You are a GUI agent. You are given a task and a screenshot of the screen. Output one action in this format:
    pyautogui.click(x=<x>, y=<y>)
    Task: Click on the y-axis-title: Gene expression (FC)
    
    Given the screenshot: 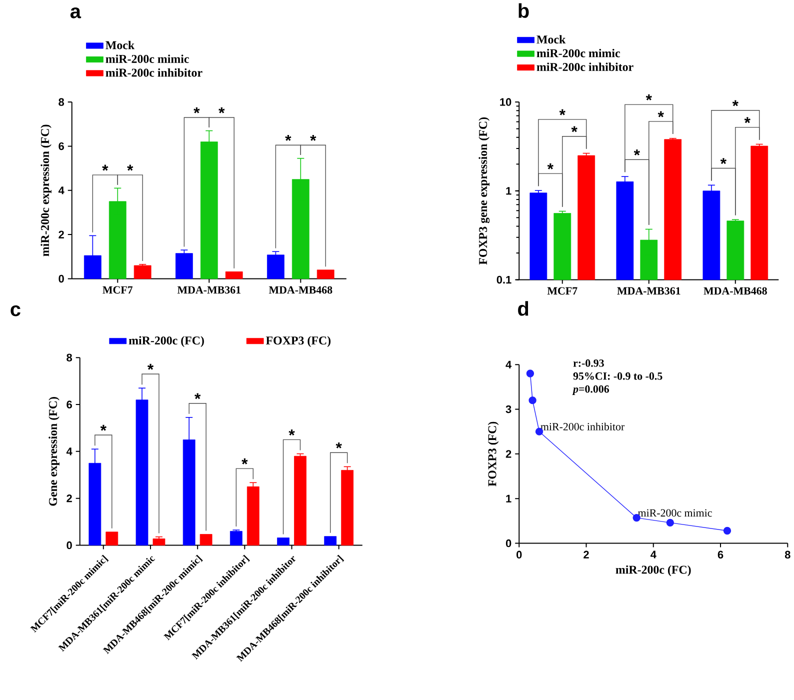 What is the action you would take?
    pyautogui.click(x=54, y=451)
    